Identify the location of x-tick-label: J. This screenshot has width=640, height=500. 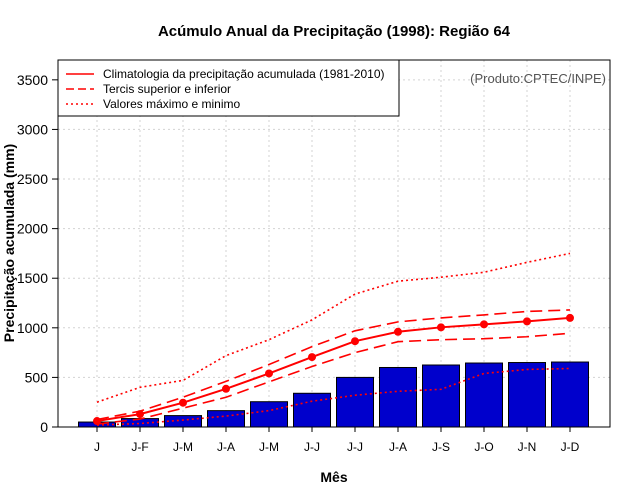
(97, 447).